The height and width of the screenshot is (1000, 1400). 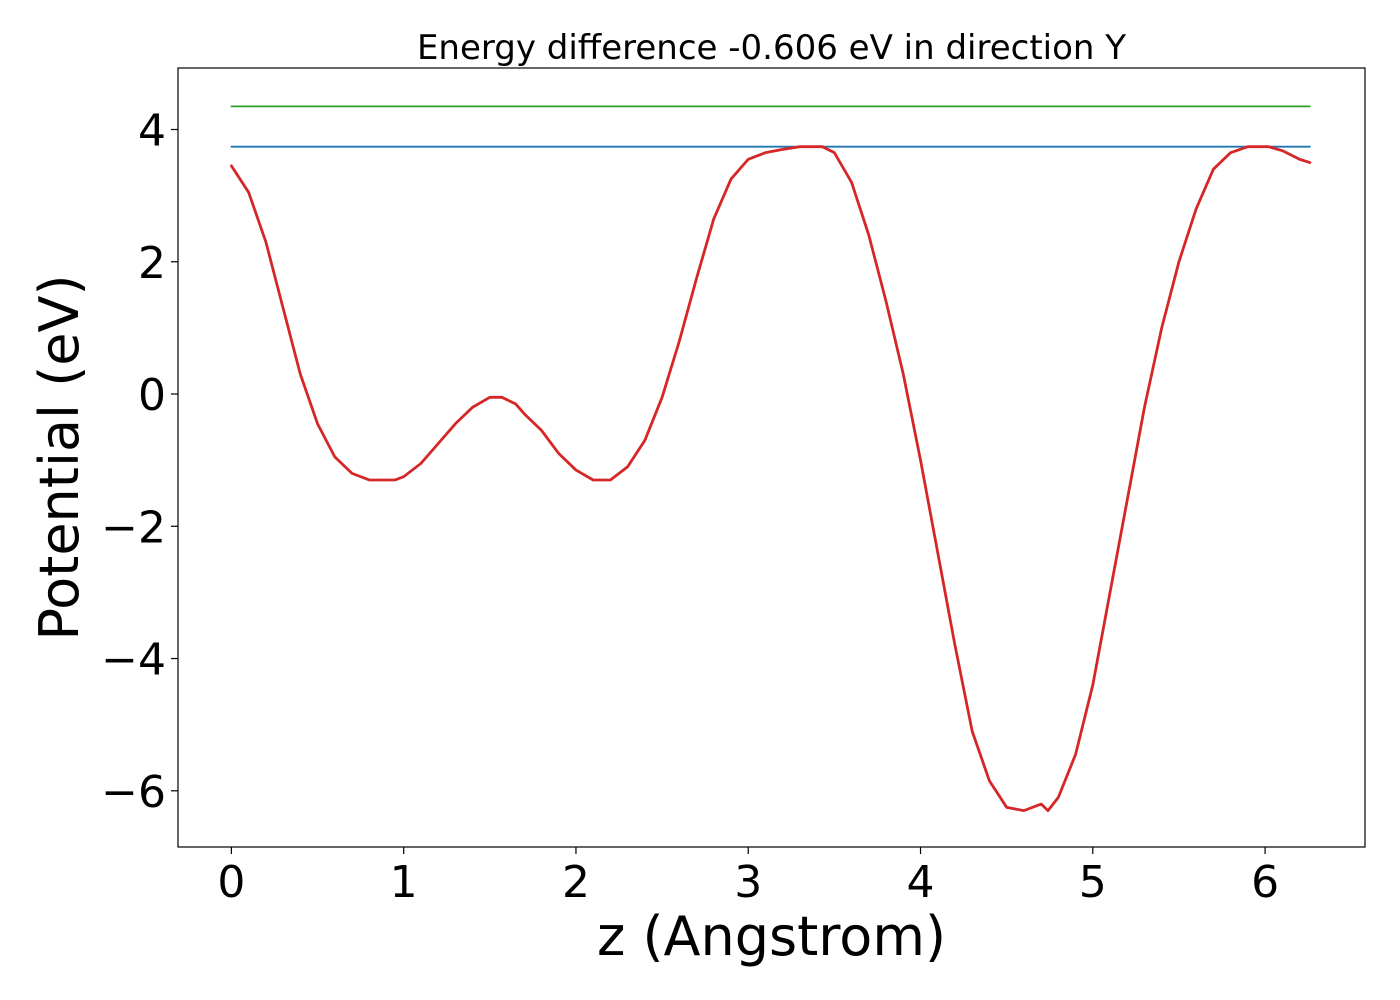 What do you see at coordinates (771, 936) in the screenshot?
I see `x-axis-label: z (Angstrom)` at bounding box center [771, 936].